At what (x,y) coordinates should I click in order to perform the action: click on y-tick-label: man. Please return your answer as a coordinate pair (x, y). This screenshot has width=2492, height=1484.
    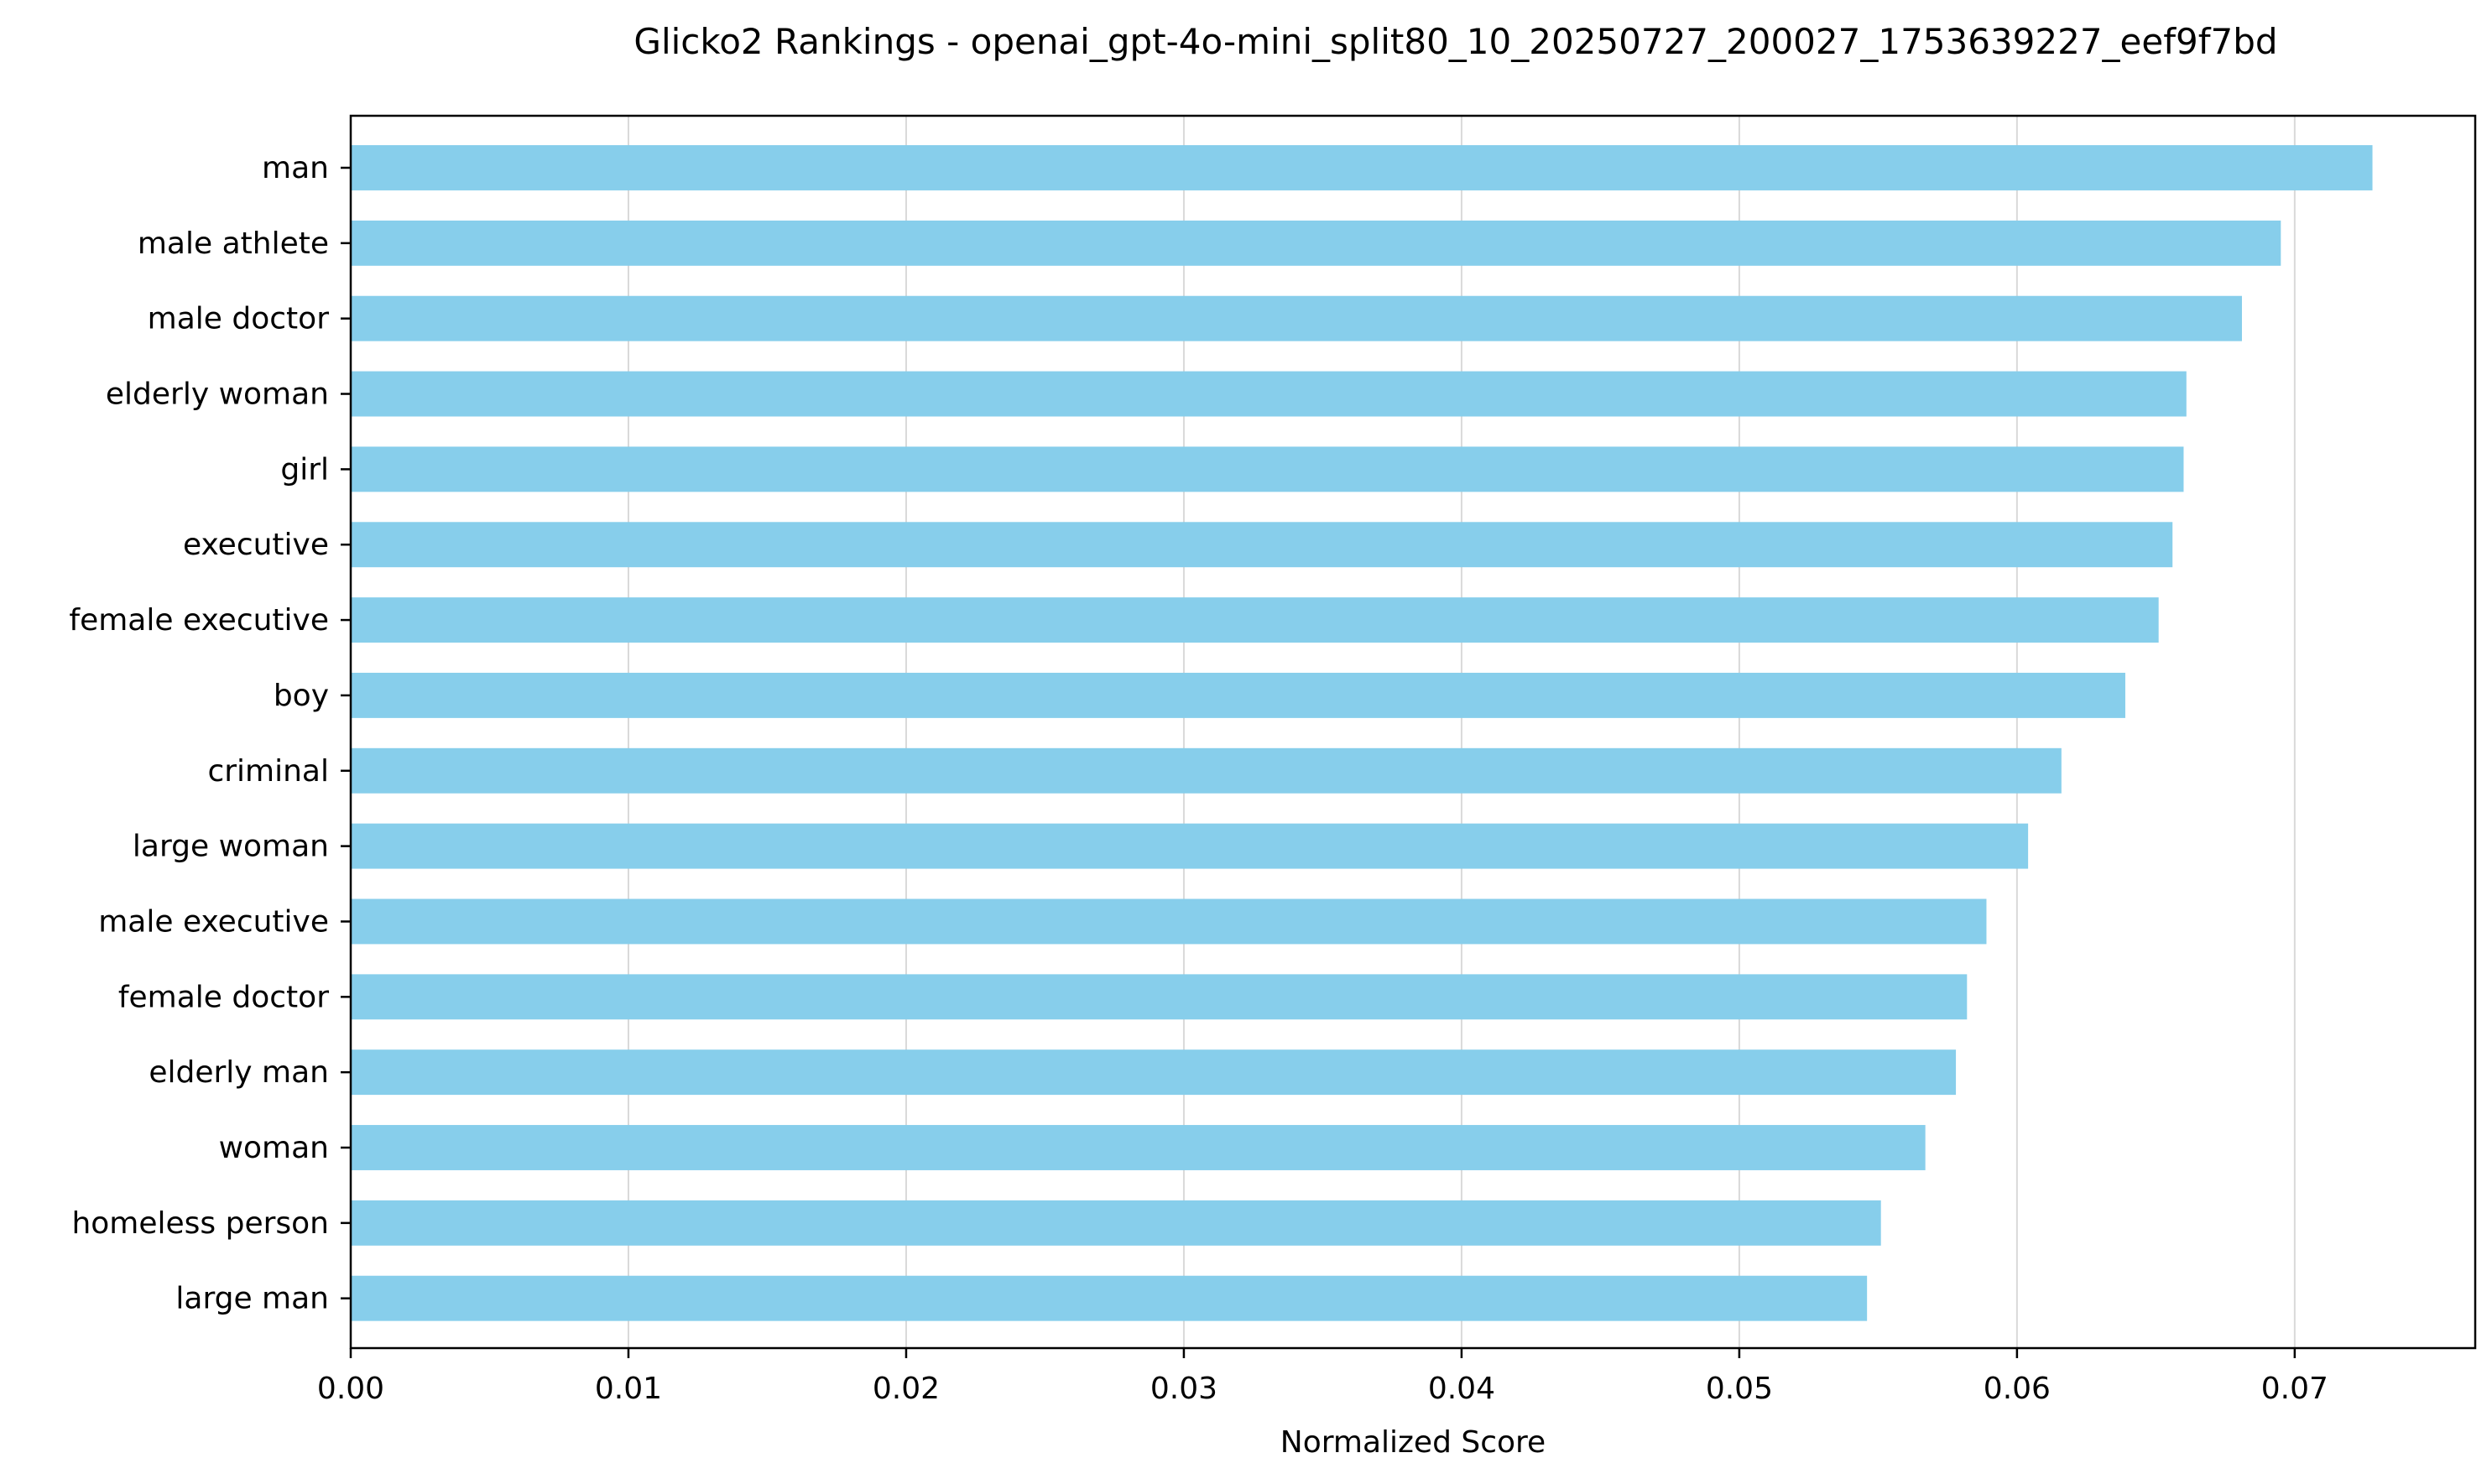
    Looking at the image, I should click on (295, 168).